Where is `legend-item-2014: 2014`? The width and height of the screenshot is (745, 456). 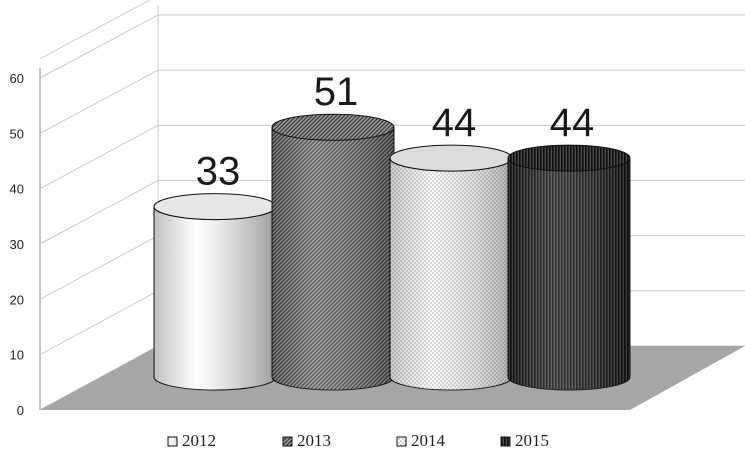
legend-item-2014: 2014 is located at coordinates (421, 440).